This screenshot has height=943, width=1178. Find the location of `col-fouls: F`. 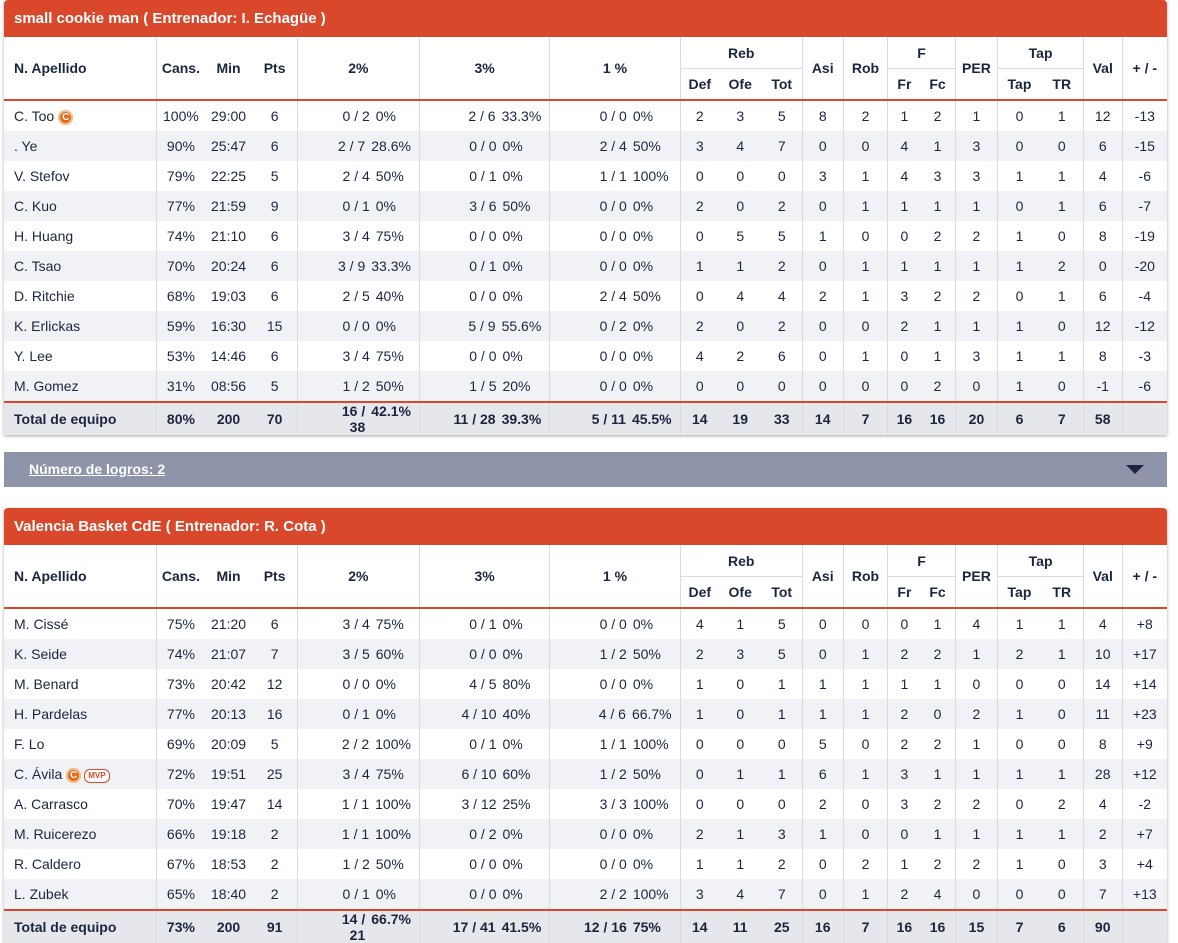

col-fouls: F is located at coordinates (921, 561).